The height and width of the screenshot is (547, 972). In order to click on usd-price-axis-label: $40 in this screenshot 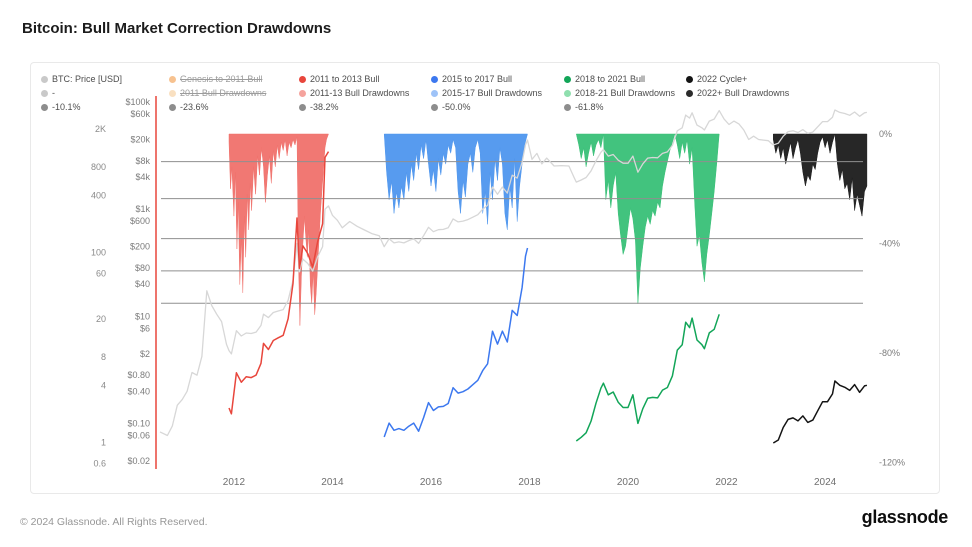, I will do `click(142, 284)`.